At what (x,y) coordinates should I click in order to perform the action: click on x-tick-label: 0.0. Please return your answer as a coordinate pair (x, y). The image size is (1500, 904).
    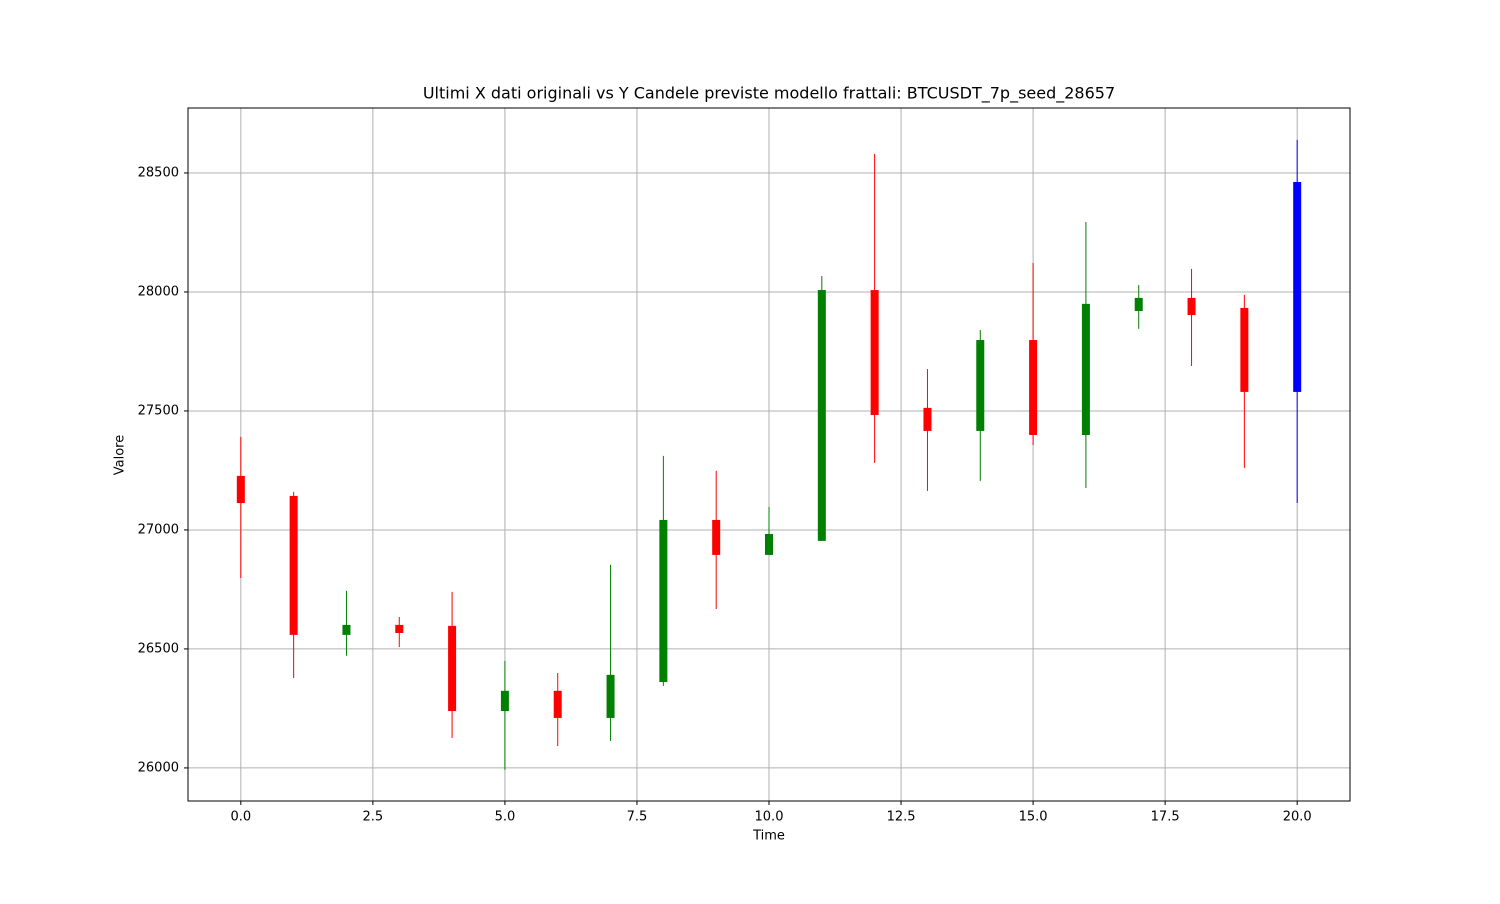
    Looking at the image, I should click on (240, 817).